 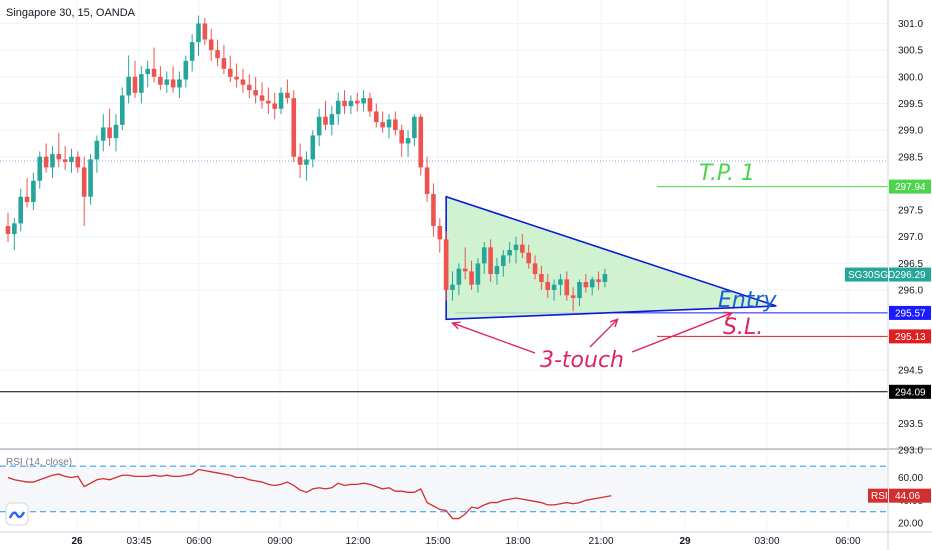 I want to click on y-tick-label: 299.0, so click(x=910, y=131).